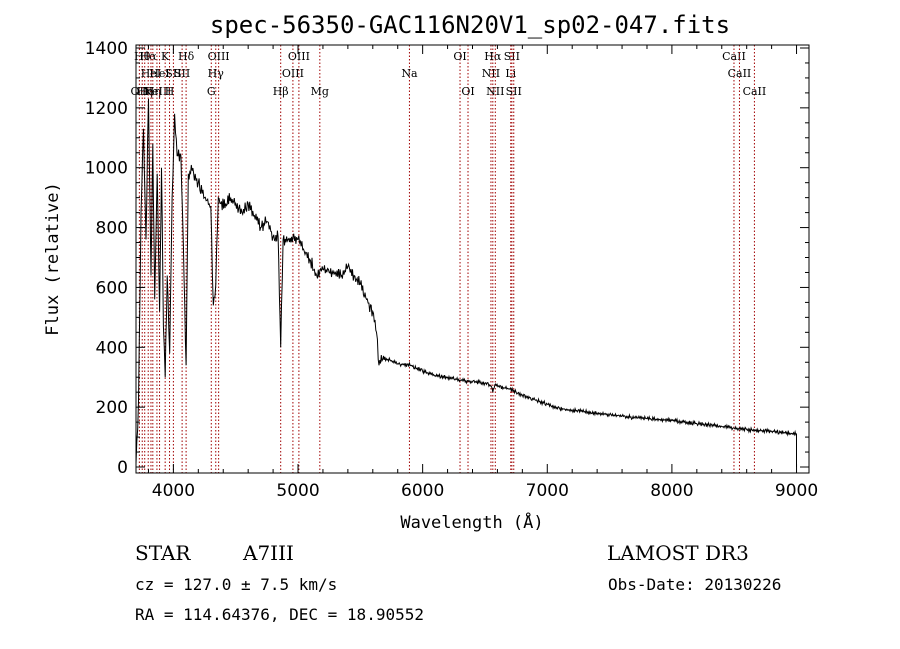 The image size is (900, 649). I want to click on y-tick-label: 1200, so click(106, 109).